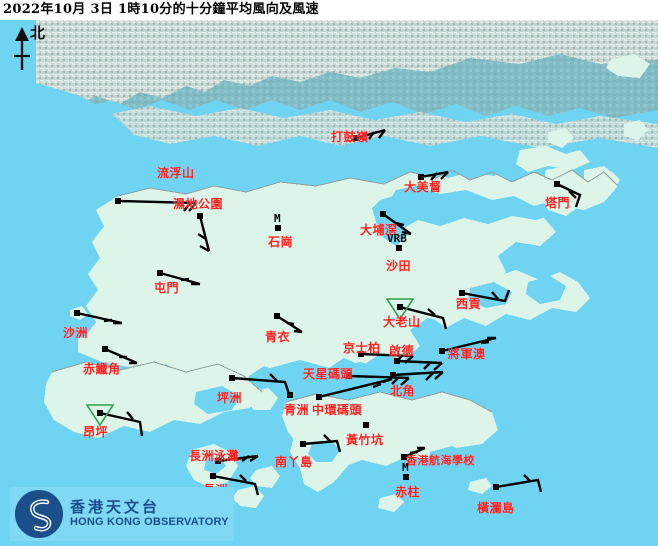 This screenshot has width=658, height=546. What do you see at coordinates (469, 304) in the screenshot?
I see `station-label: 西貢` at bounding box center [469, 304].